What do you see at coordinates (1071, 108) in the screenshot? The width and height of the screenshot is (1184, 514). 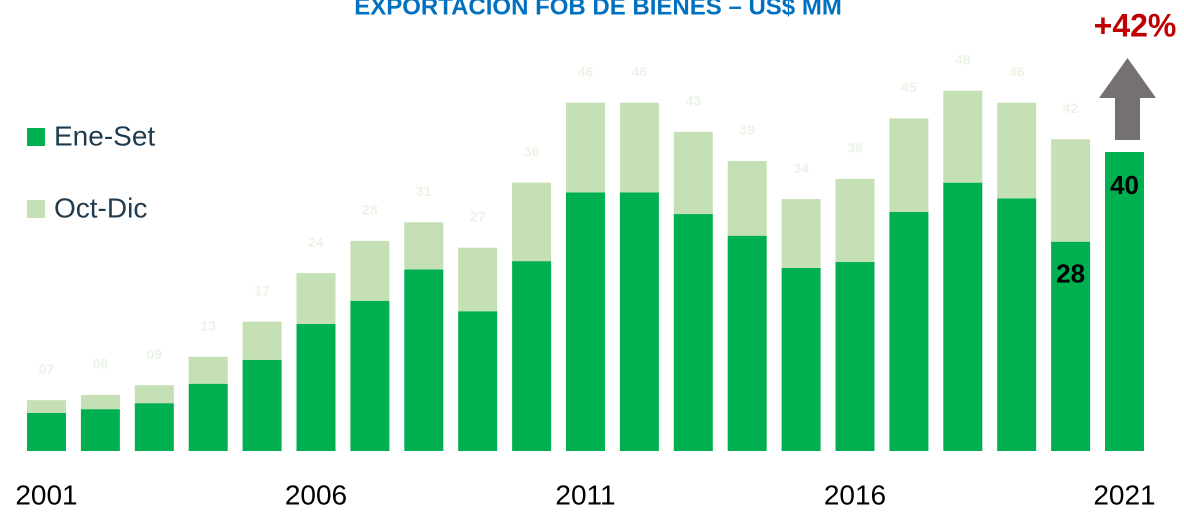 I see `total-label: 42` at bounding box center [1071, 108].